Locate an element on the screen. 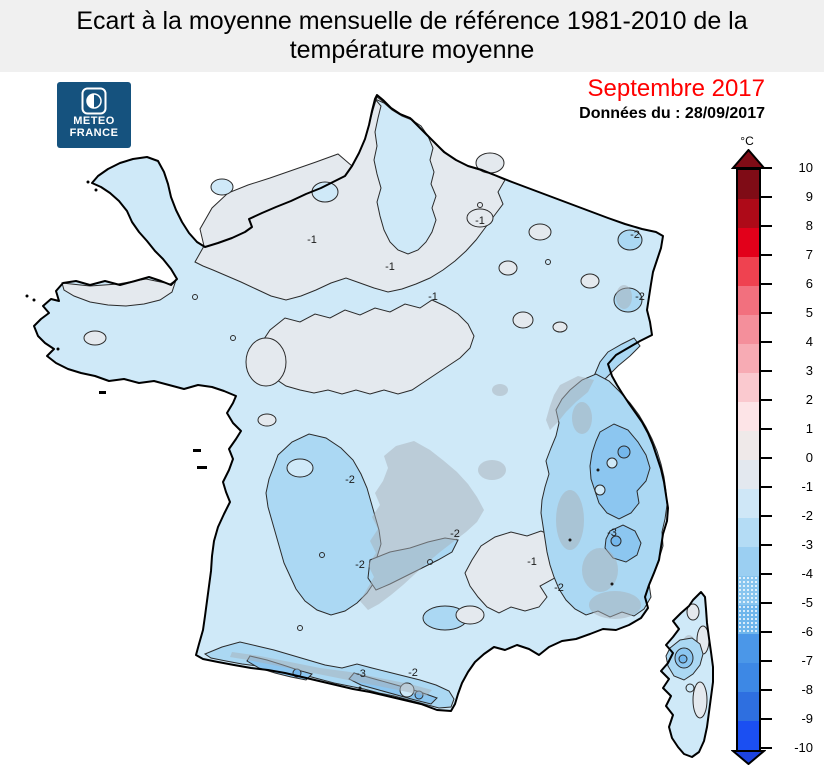  meteo-france-logo: METEO FRANCE is located at coordinates (94, 115).